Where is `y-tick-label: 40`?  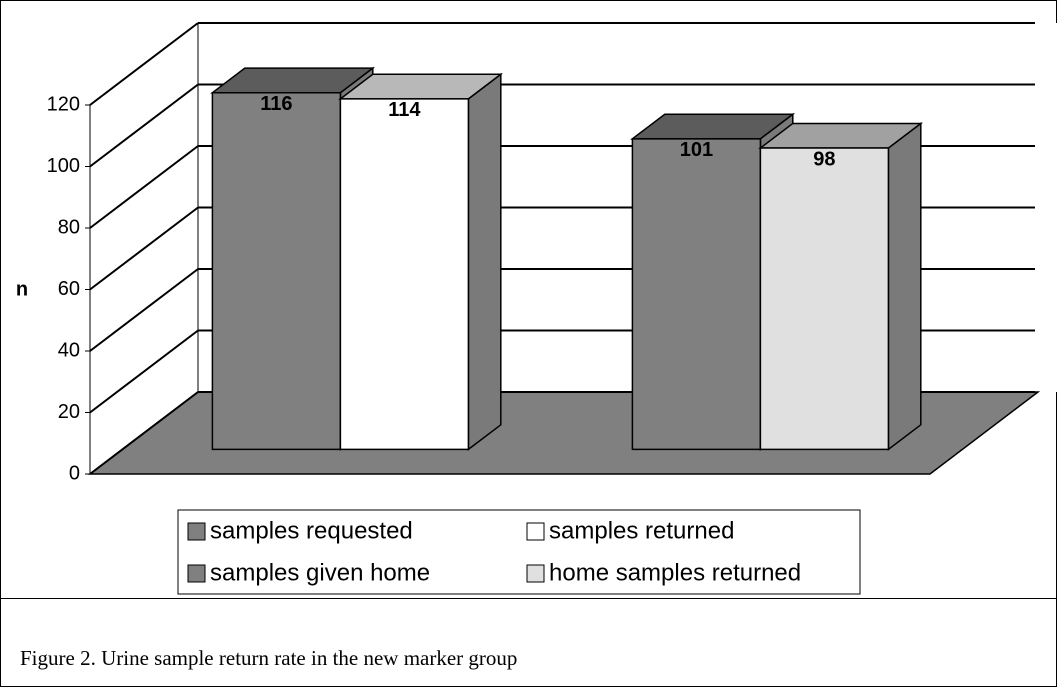
y-tick-label: 40 is located at coordinates (69, 350).